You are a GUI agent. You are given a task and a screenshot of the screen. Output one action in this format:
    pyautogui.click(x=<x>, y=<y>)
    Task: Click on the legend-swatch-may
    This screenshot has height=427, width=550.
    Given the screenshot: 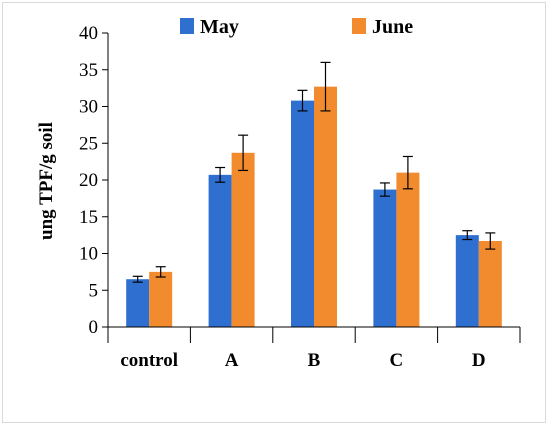 What is the action you would take?
    pyautogui.click(x=187, y=26)
    